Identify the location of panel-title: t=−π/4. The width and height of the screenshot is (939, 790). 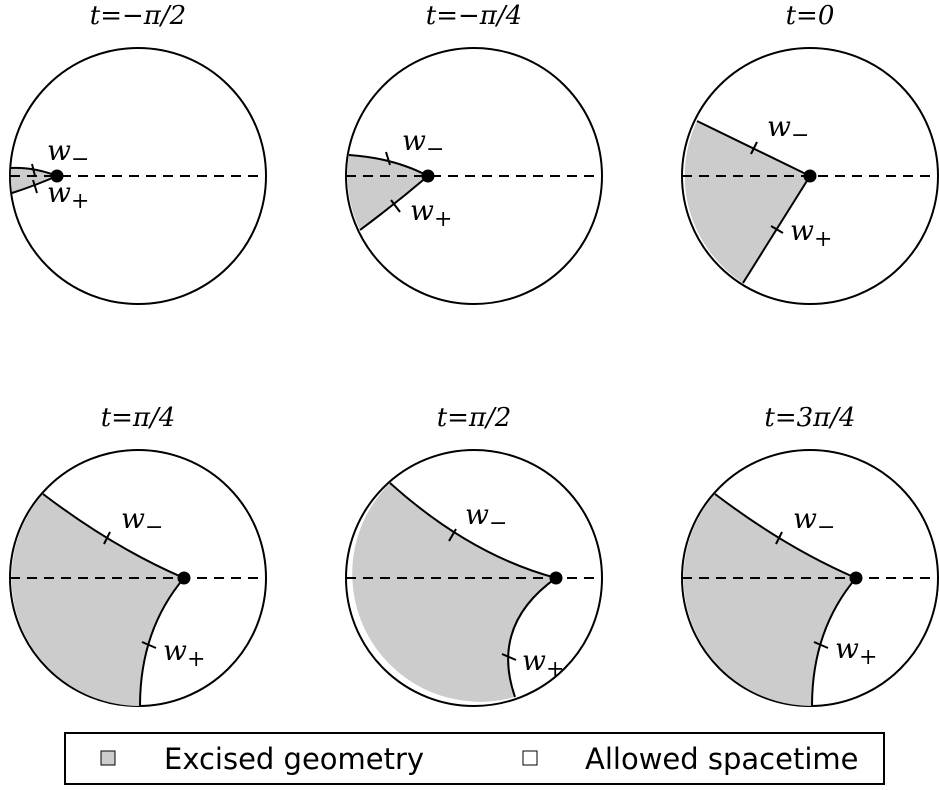
(474, 16).